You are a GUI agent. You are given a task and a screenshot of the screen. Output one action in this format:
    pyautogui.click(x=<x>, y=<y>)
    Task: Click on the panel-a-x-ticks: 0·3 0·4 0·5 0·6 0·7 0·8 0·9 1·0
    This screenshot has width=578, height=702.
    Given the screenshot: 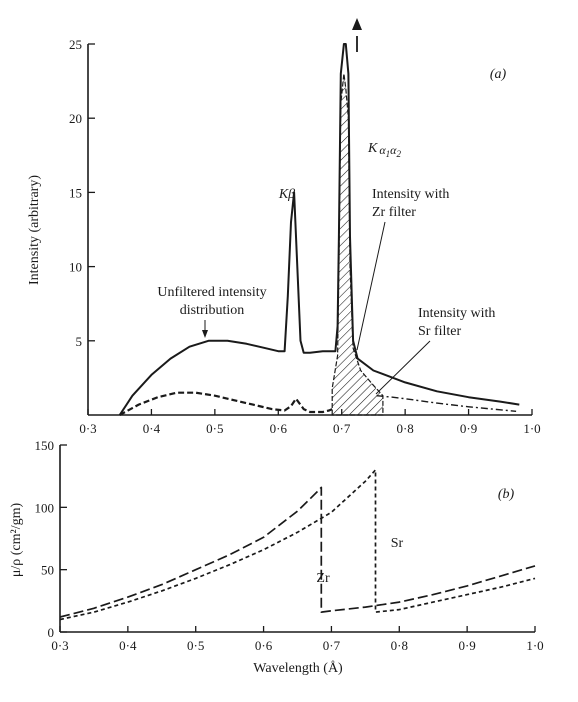 What is the action you would take?
    pyautogui.click(x=310, y=422)
    